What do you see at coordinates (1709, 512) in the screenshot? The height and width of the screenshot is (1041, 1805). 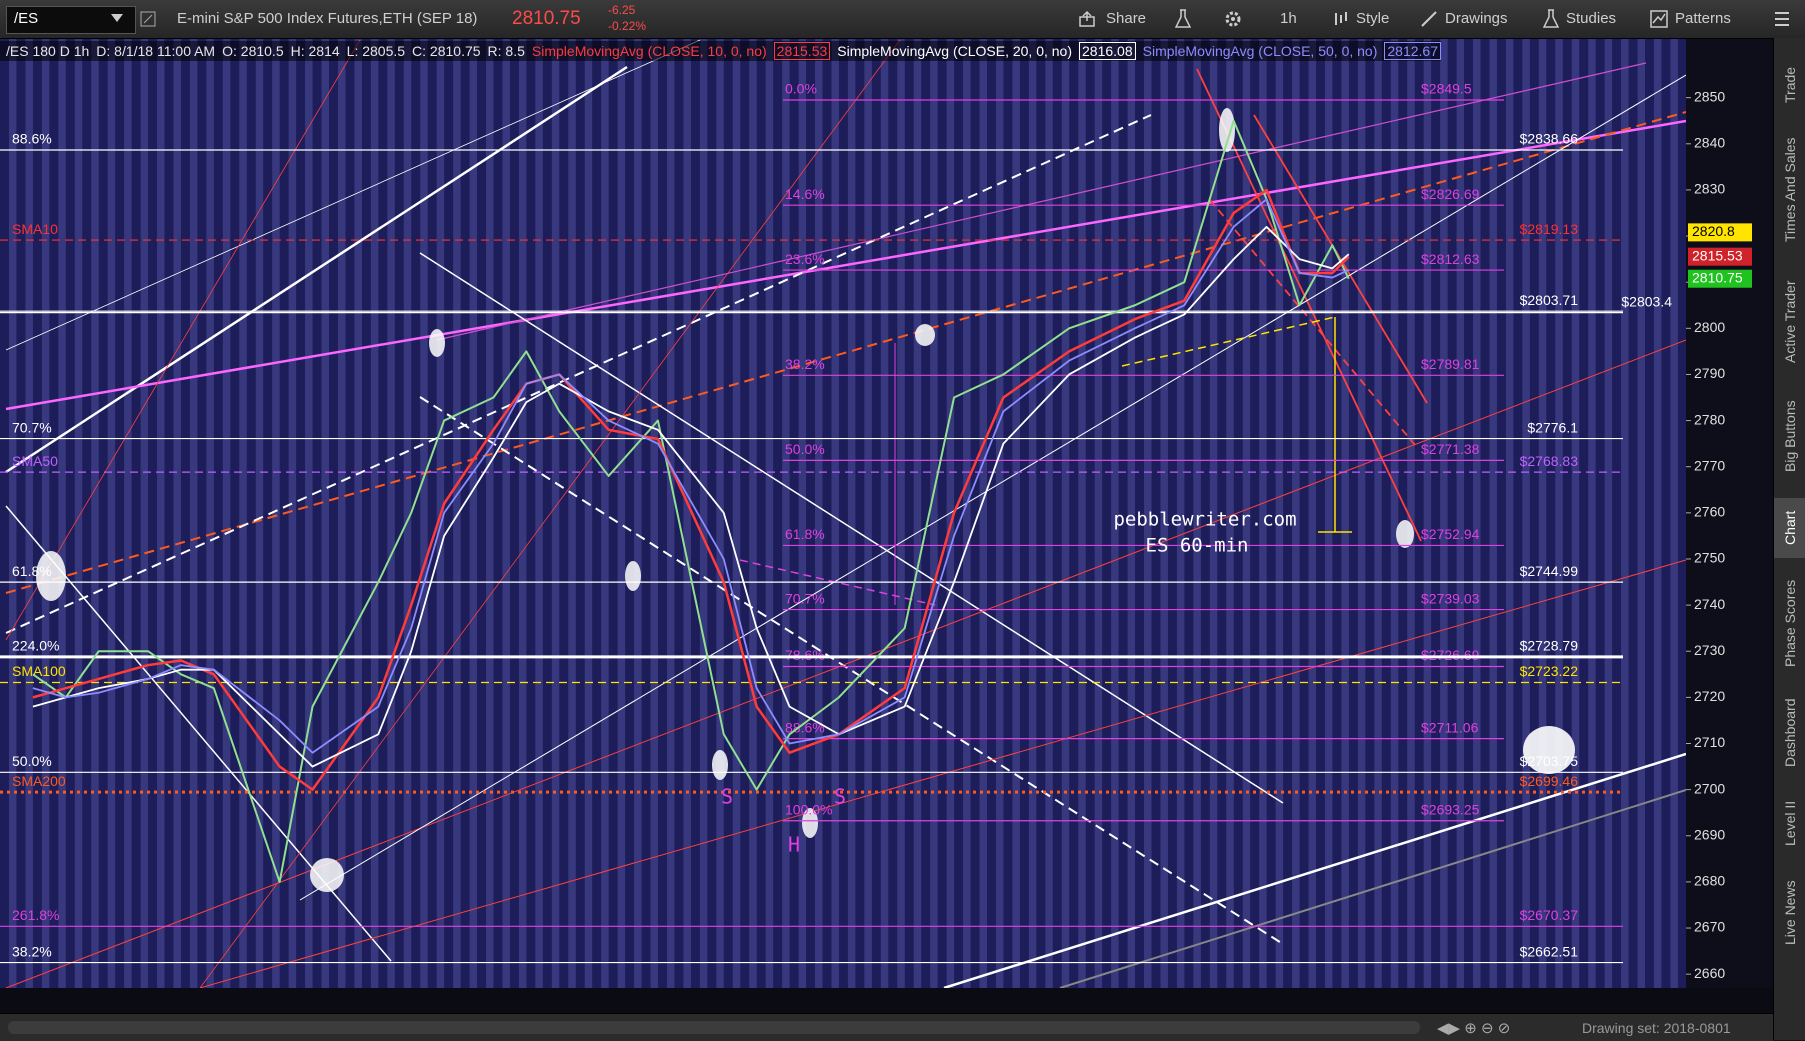 I see `y-tick-label: 2760` at bounding box center [1709, 512].